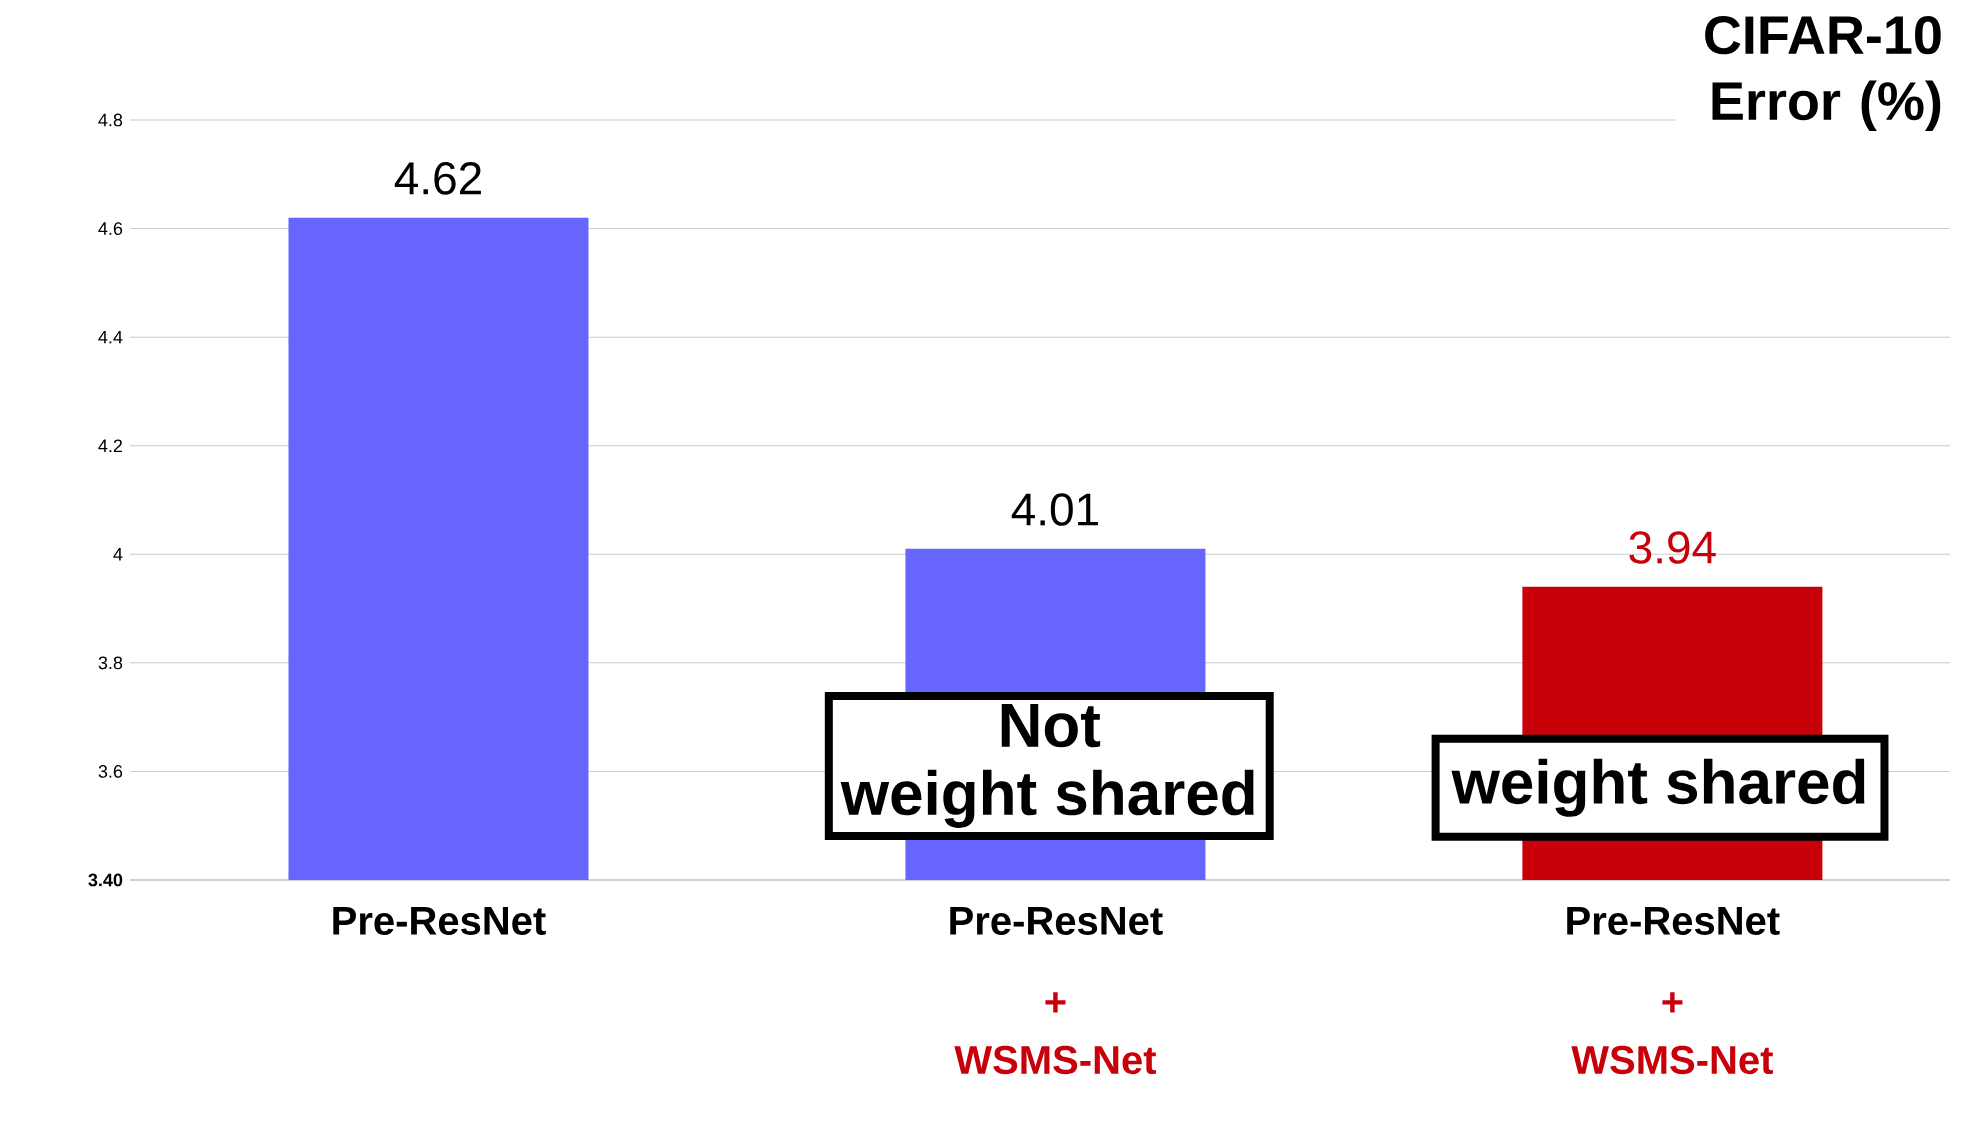  What do you see at coordinates (110, 663) in the screenshot?
I see `y-tick-label: 3.8` at bounding box center [110, 663].